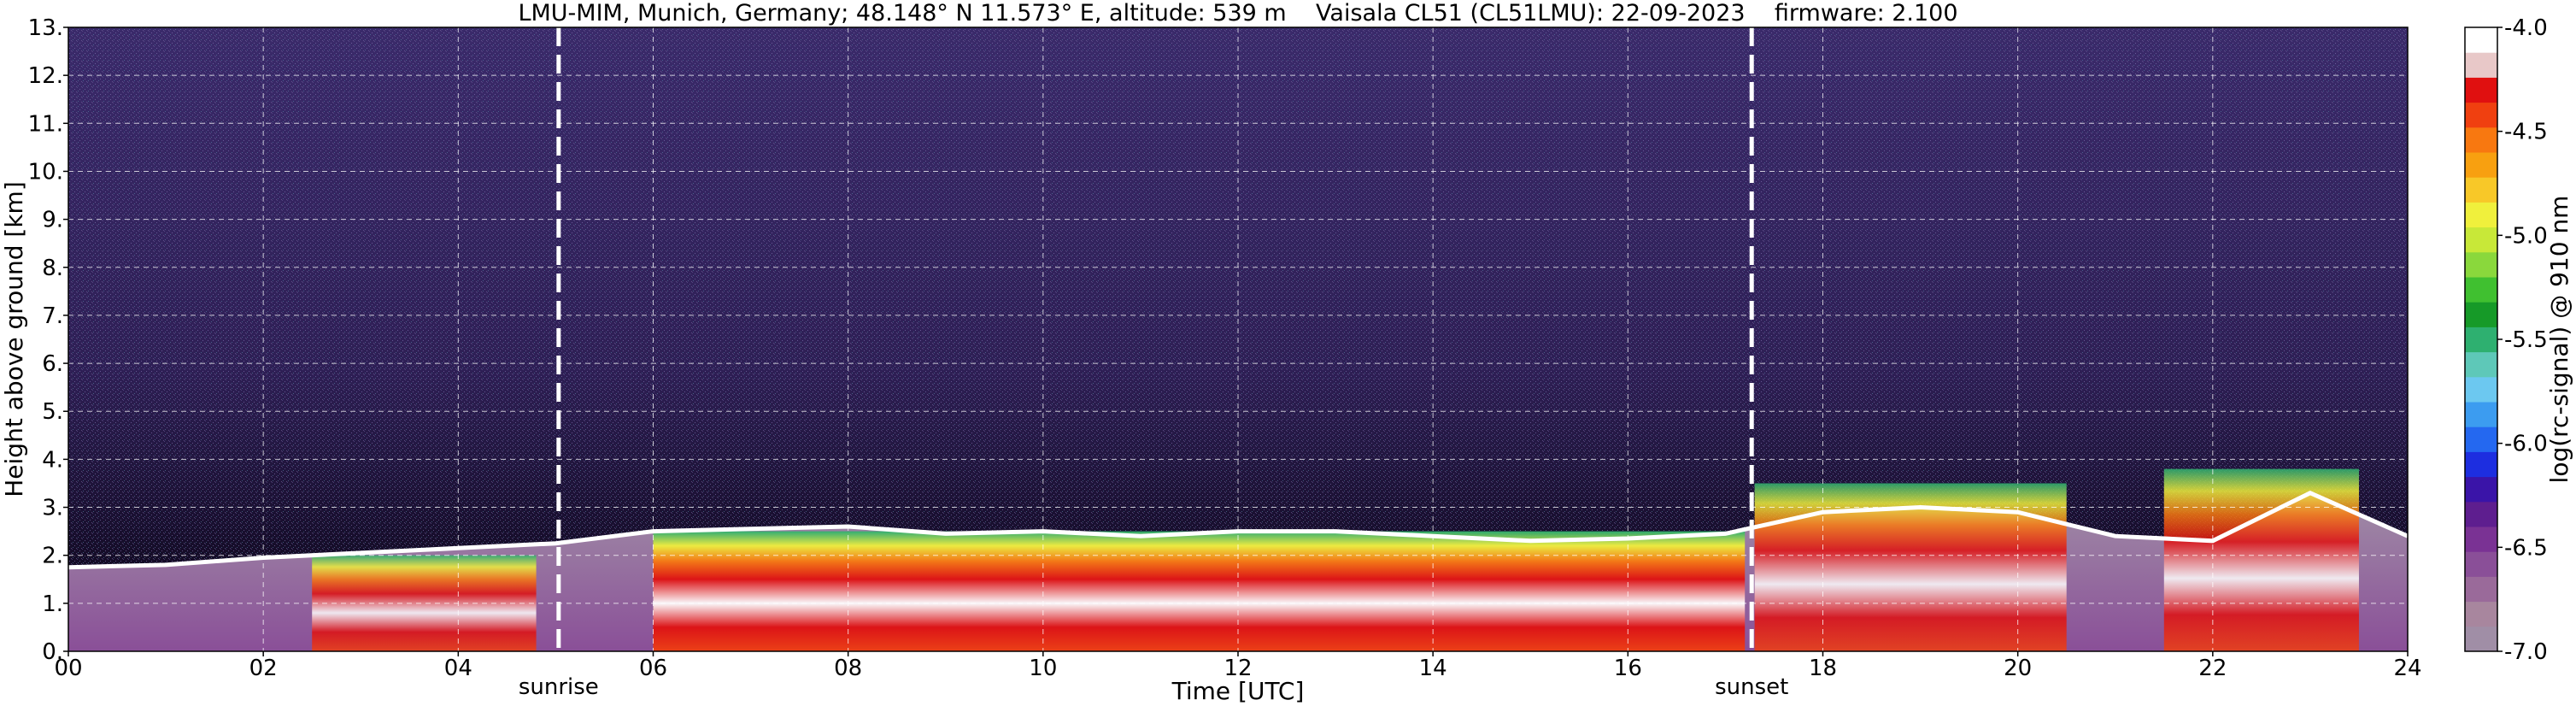 The image size is (2576, 706). What do you see at coordinates (559, 687) in the screenshot?
I see `sunrise-label: sunrise` at bounding box center [559, 687].